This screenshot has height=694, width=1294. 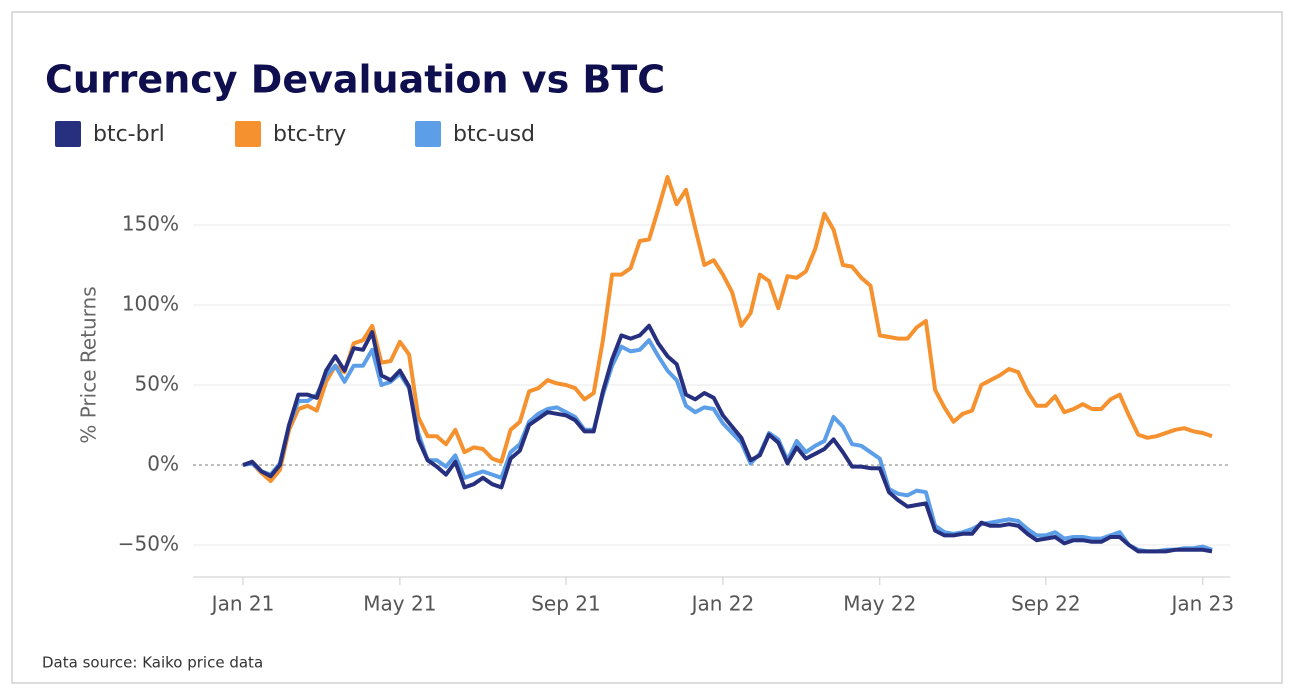 I want to click on y-tick-label: 150%, so click(x=150, y=224).